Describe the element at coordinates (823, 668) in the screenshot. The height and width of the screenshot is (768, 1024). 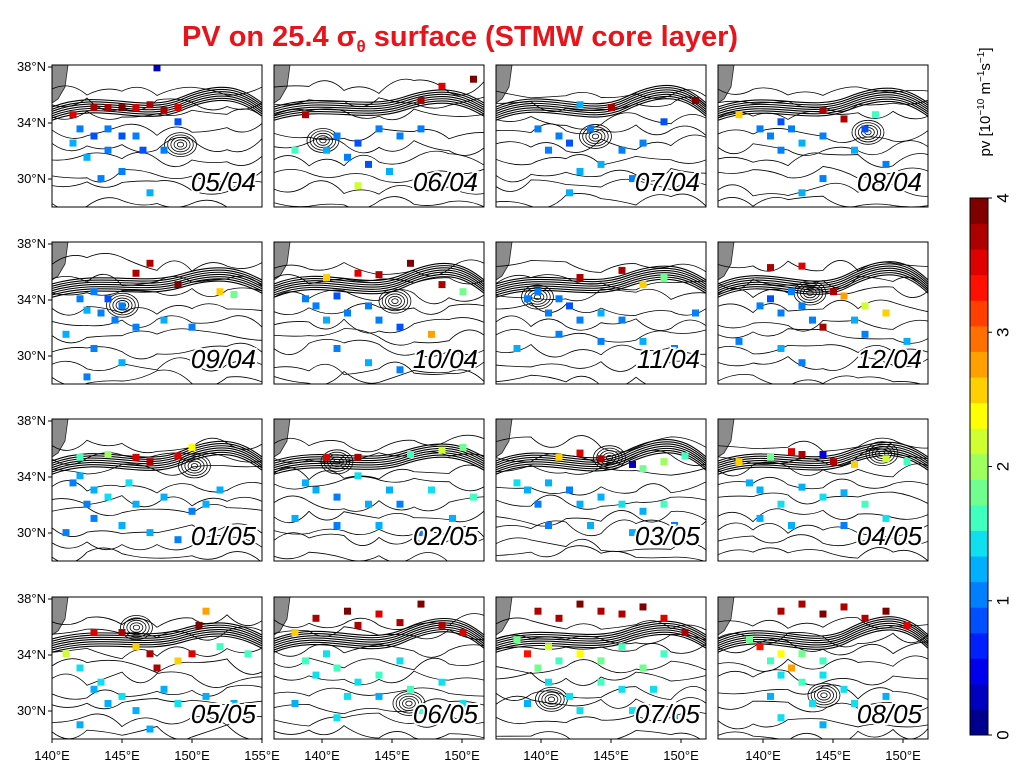
I see `map-panel: 08/05` at that location.